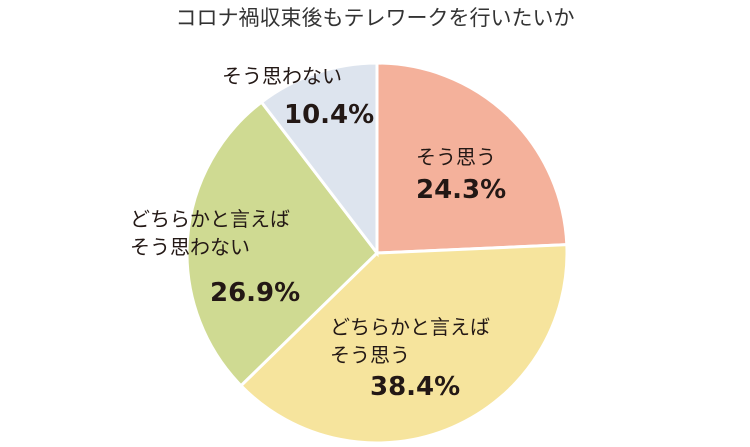 This screenshot has height=447, width=750. I want to click on slice-label: どちらかと言えば そう思う, so click(410, 341).